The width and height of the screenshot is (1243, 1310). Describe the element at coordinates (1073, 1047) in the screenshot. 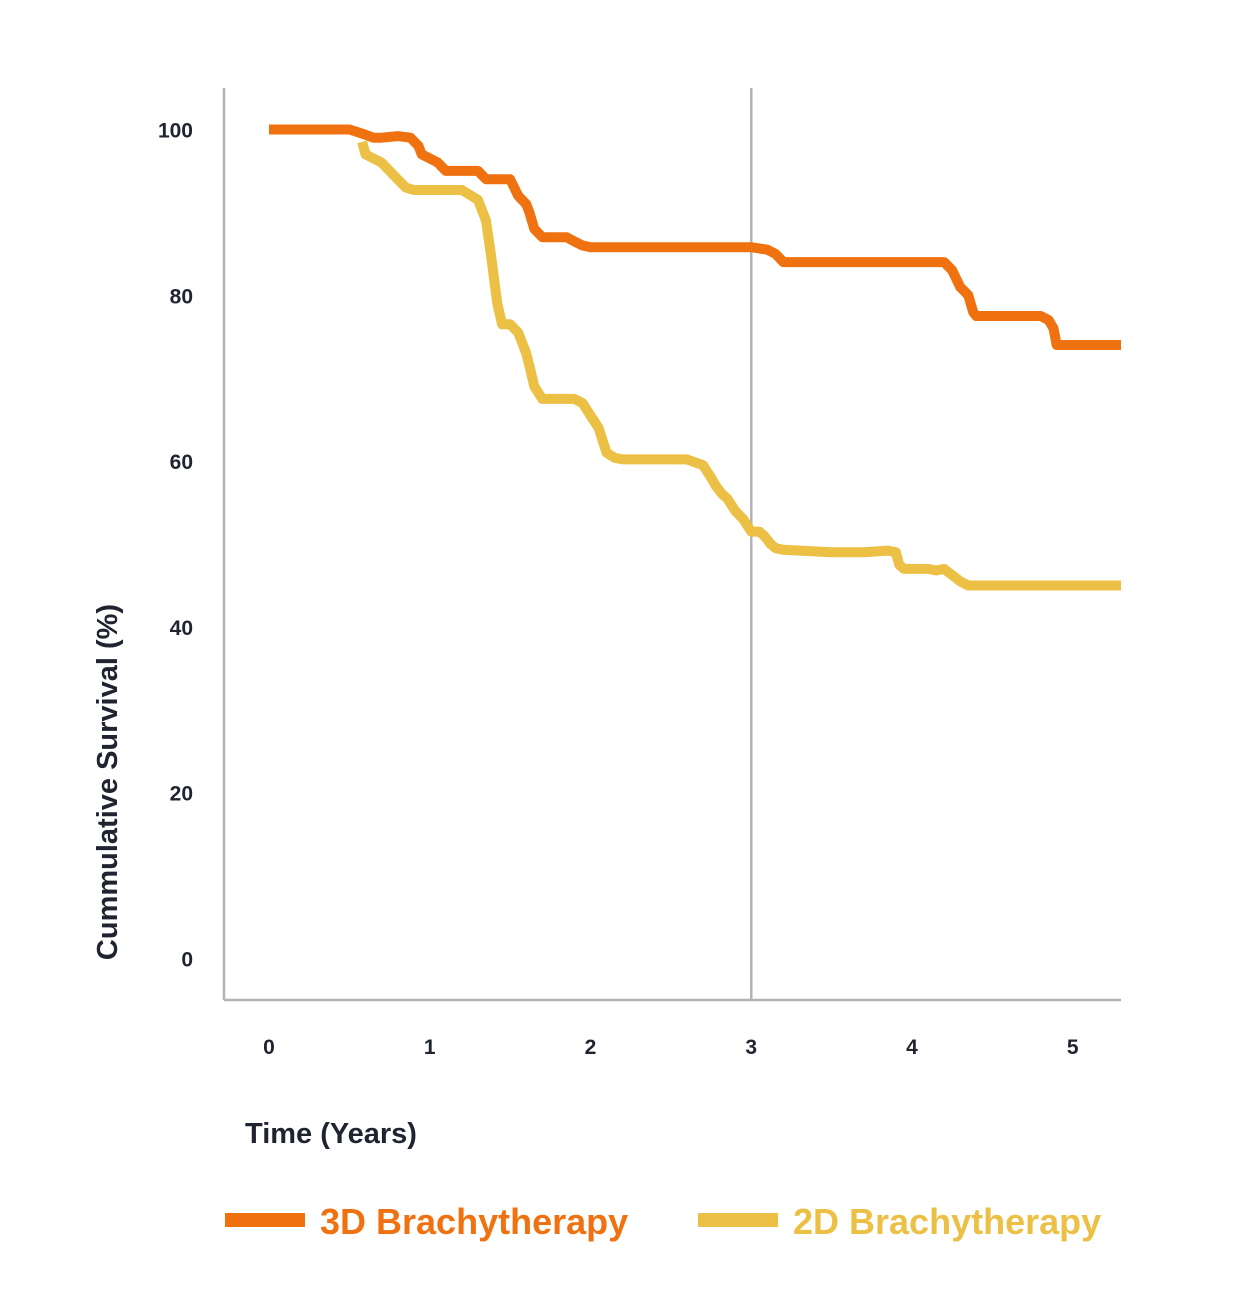

I see `x-tick-label: 5` at that location.